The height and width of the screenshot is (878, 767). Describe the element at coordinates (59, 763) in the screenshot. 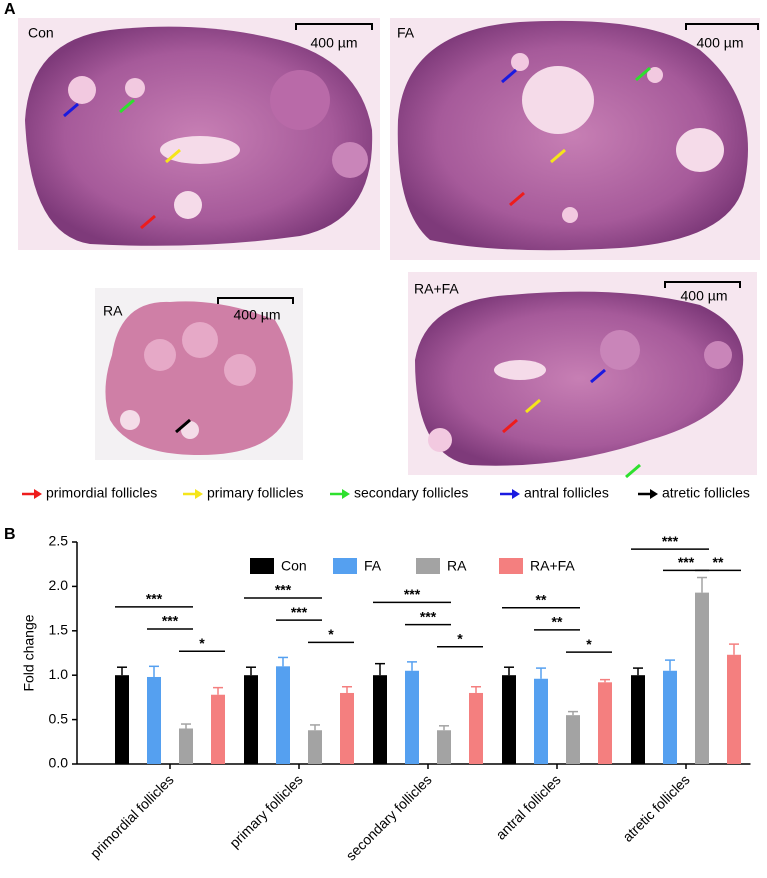

I see `y-tick-label: 0.0` at that location.